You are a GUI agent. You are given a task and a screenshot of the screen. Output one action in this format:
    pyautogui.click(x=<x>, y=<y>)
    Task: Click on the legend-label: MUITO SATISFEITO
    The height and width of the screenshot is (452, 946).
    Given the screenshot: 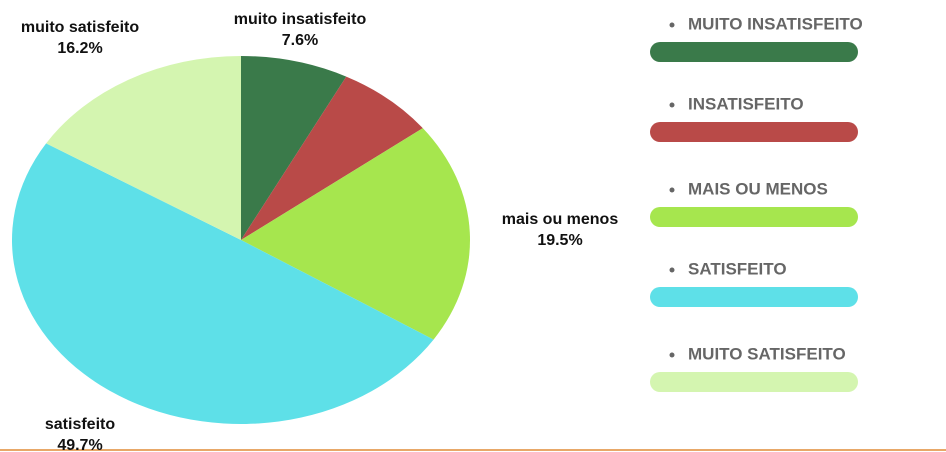 What is the action you would take?
    pyautogui.click(x=767, y=353)
    